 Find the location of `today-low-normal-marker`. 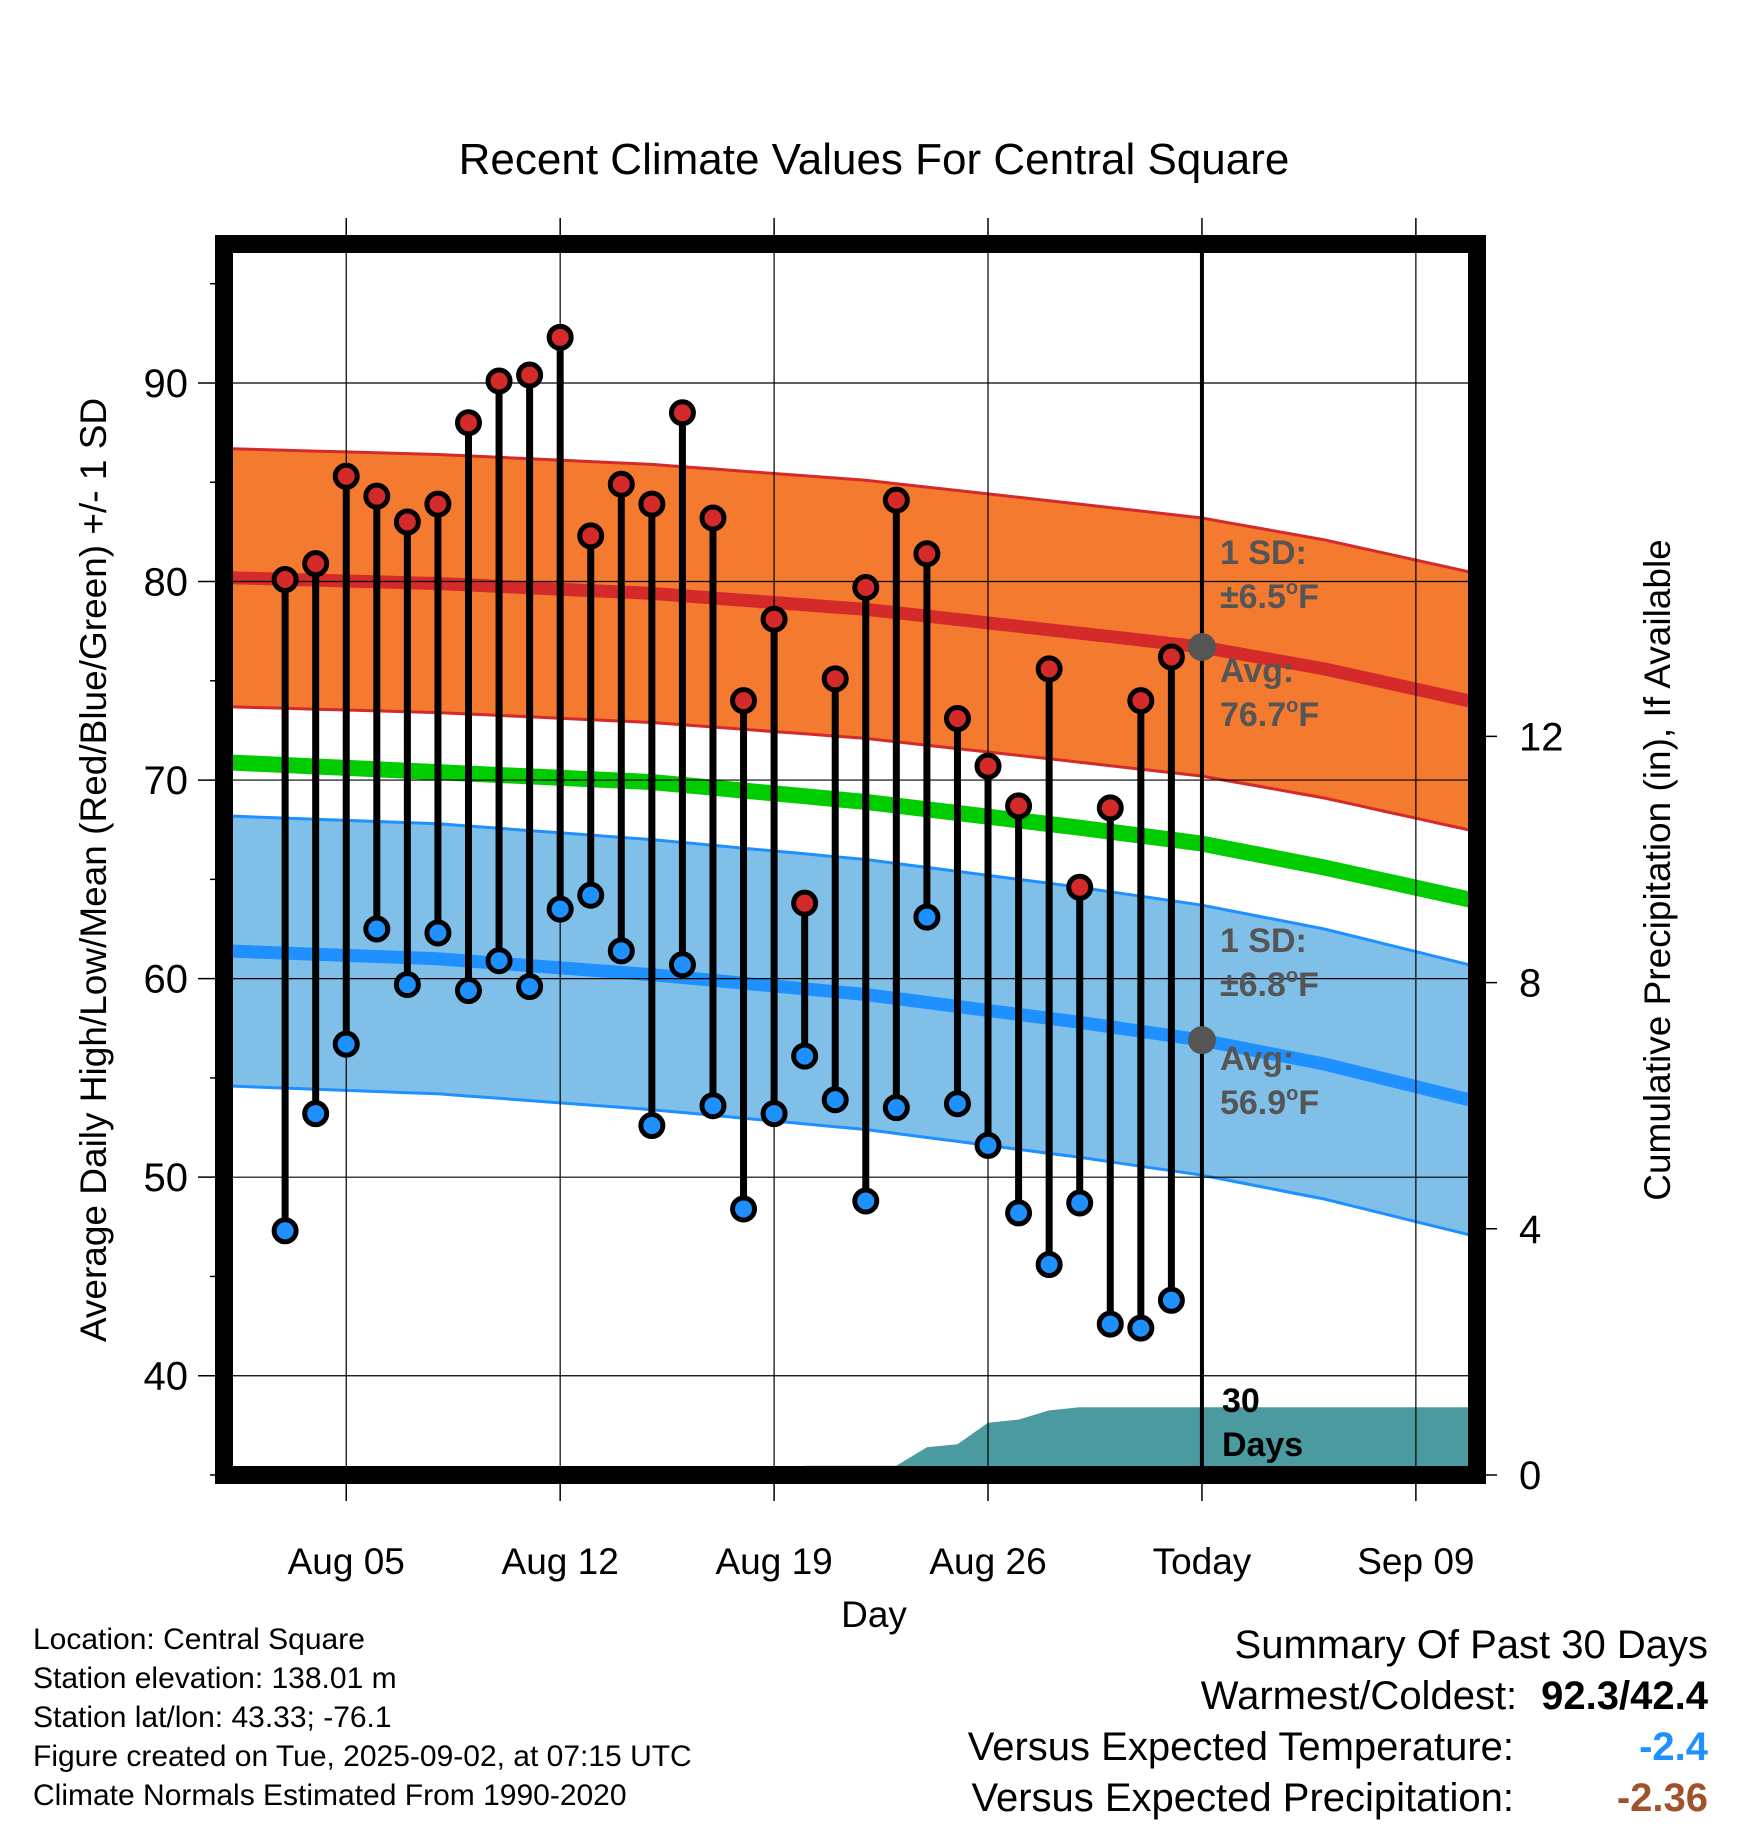

today-low-normal-marker is located at coordinates (1201, 1040).